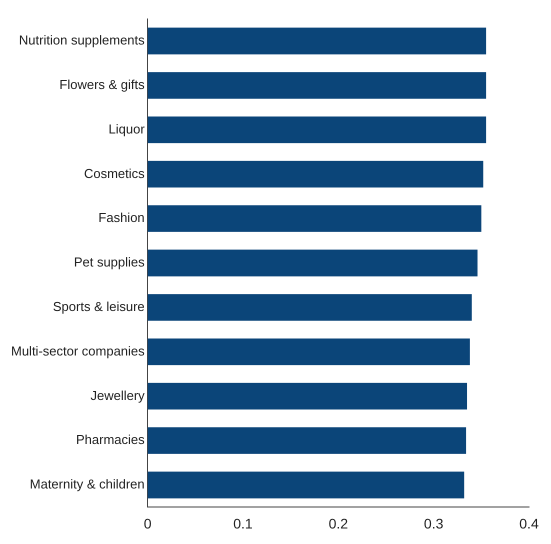 This screenshot has height=544, width=551. Describe the element at coordinates (87, 484) in the screenshot. I see `y-tick-label: Maternity & children` at that location.